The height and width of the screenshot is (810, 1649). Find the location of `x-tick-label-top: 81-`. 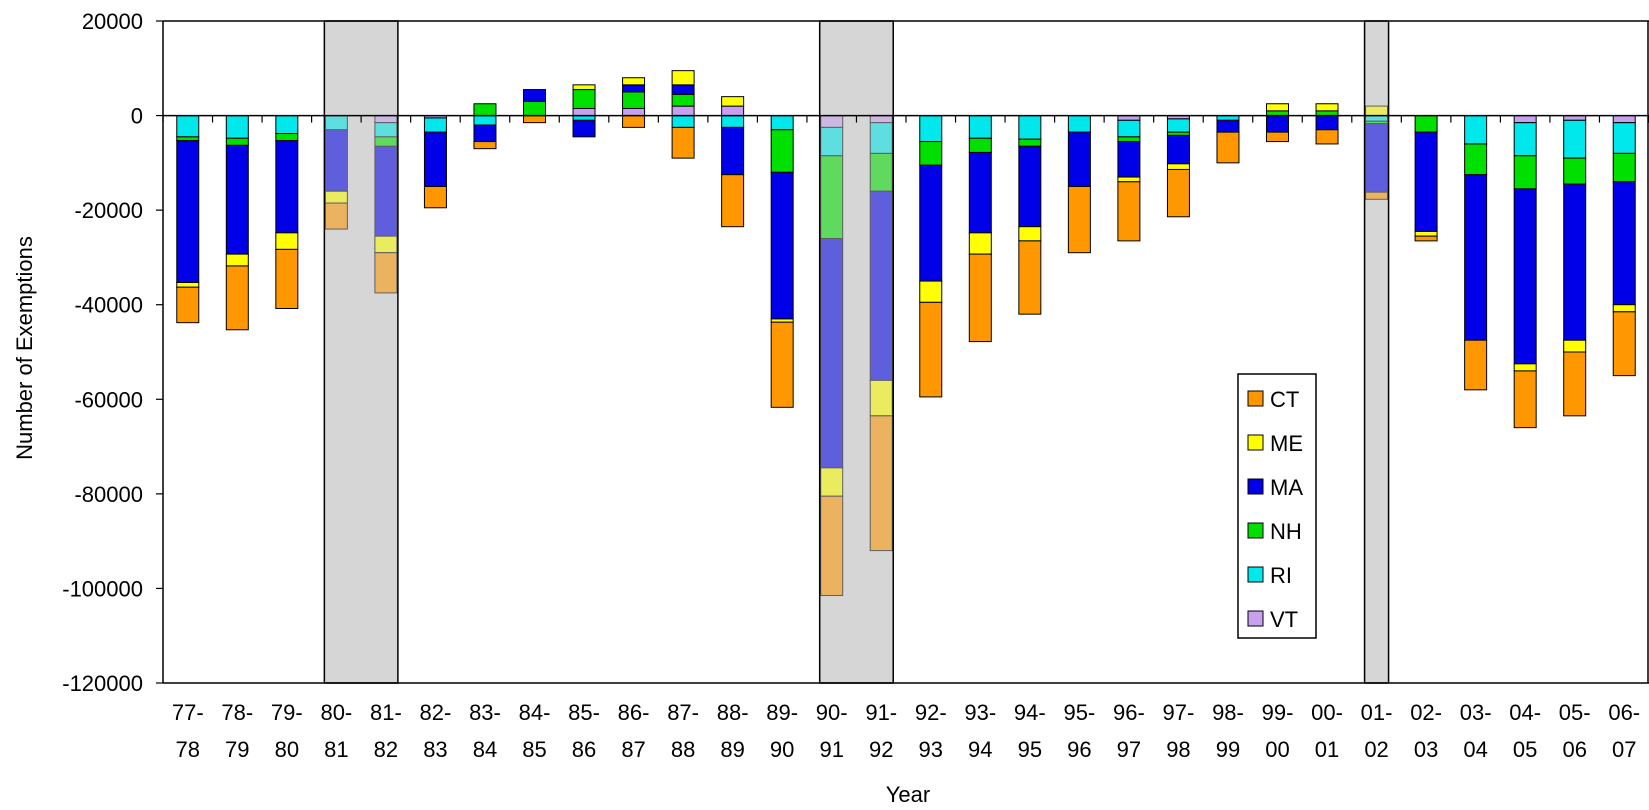

x-tick-label-top: 81- is located at coordinates (386, 712).